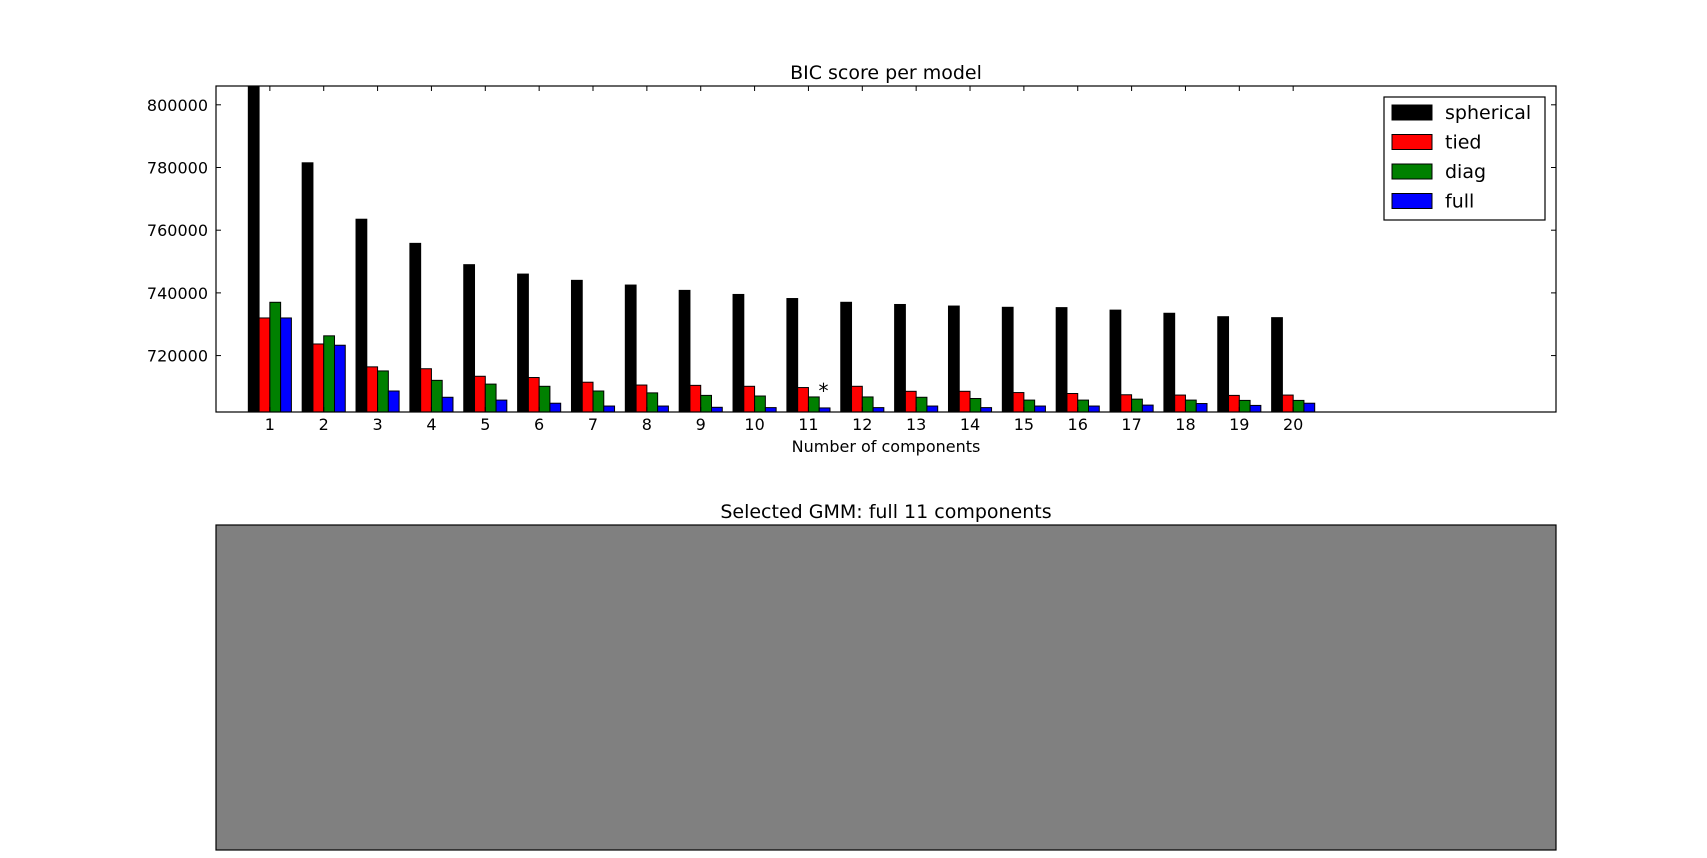  What do you see at coordinates (1412, 201) in the screenshot?
I see `legend-swatch-full` at bounding box center [1412, 201].